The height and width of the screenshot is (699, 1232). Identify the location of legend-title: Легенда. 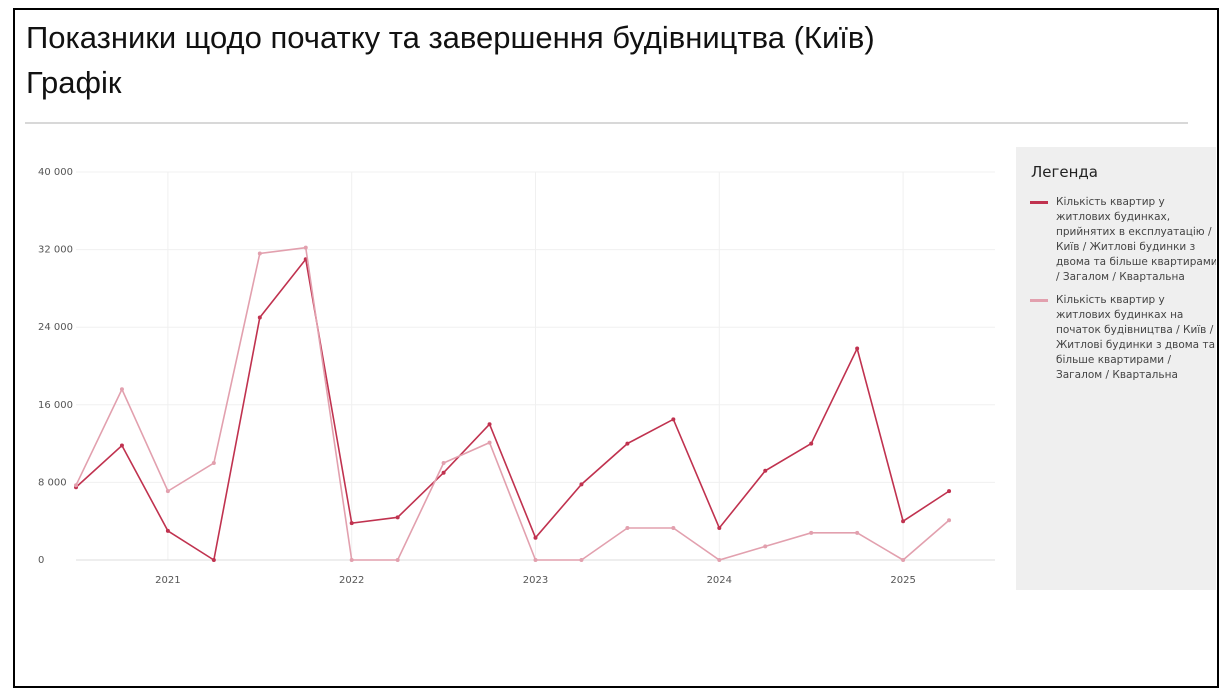
(1064, 172).